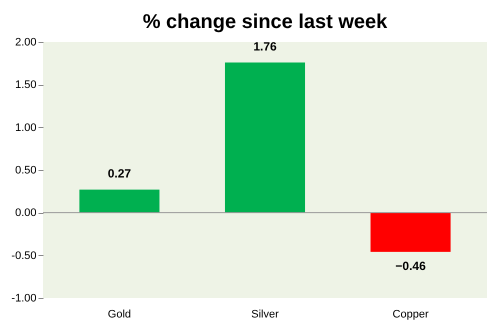 This screenshot has width=503, height=329. Describe the element at coordinates (410, 265) in the screenshot. I see `data-label: −0.46` at that location.